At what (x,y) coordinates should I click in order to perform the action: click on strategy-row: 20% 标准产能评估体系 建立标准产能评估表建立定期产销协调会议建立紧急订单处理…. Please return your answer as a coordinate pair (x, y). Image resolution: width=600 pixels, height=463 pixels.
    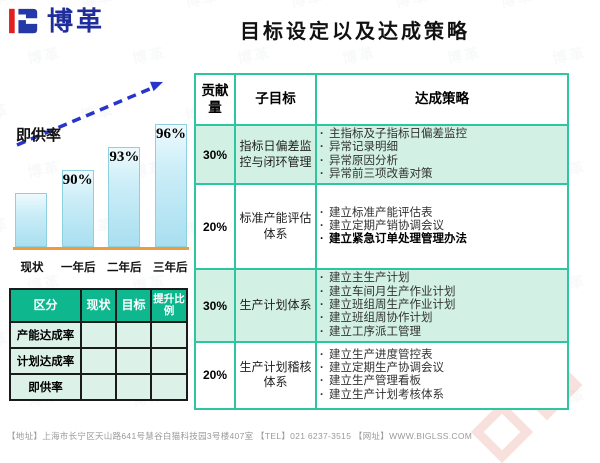
    Looking at the image, I should click on (381, 227).